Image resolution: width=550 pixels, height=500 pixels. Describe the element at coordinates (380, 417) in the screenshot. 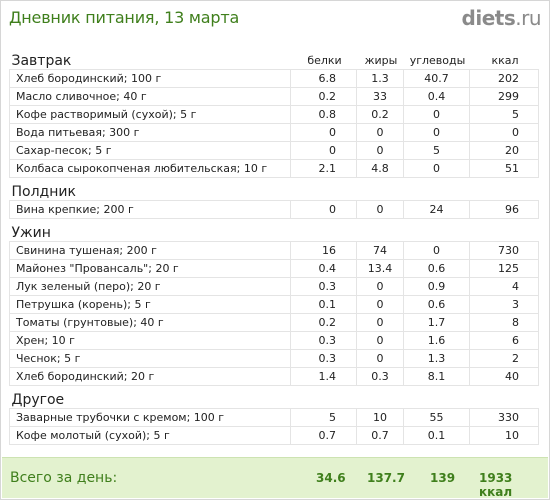

I see `food-fat: 10` at that location.